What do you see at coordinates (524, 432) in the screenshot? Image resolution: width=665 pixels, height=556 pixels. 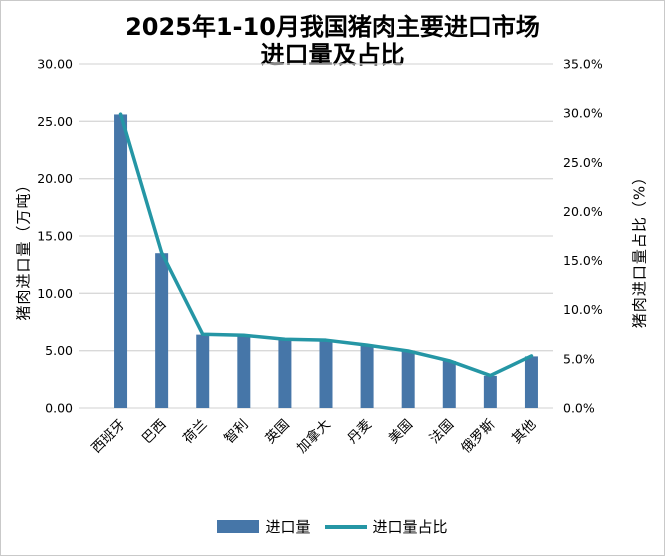 I see `category-label: 其他` at bounding box center [524, 432].